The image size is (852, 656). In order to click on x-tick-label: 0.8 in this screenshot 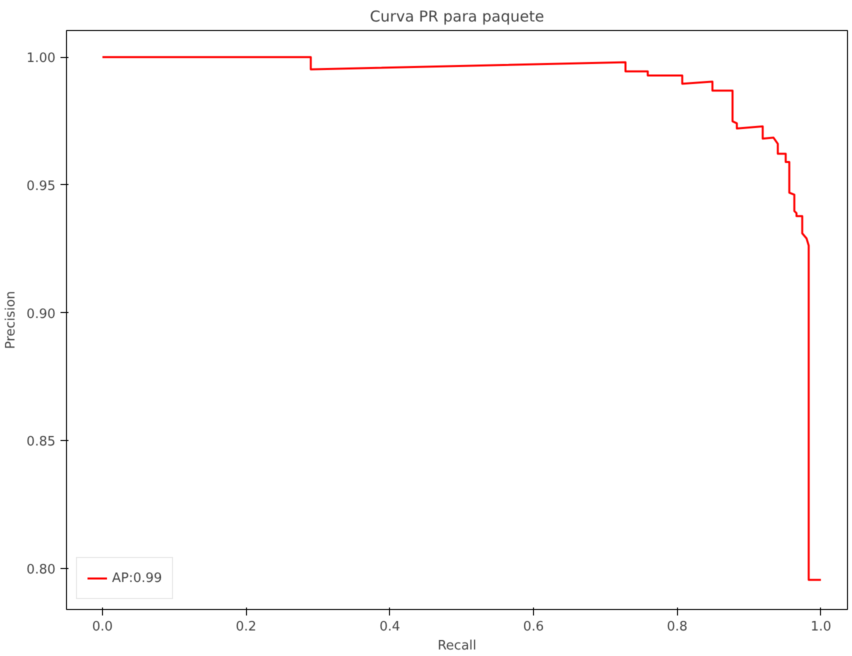, I will do `click(677, 627)`.